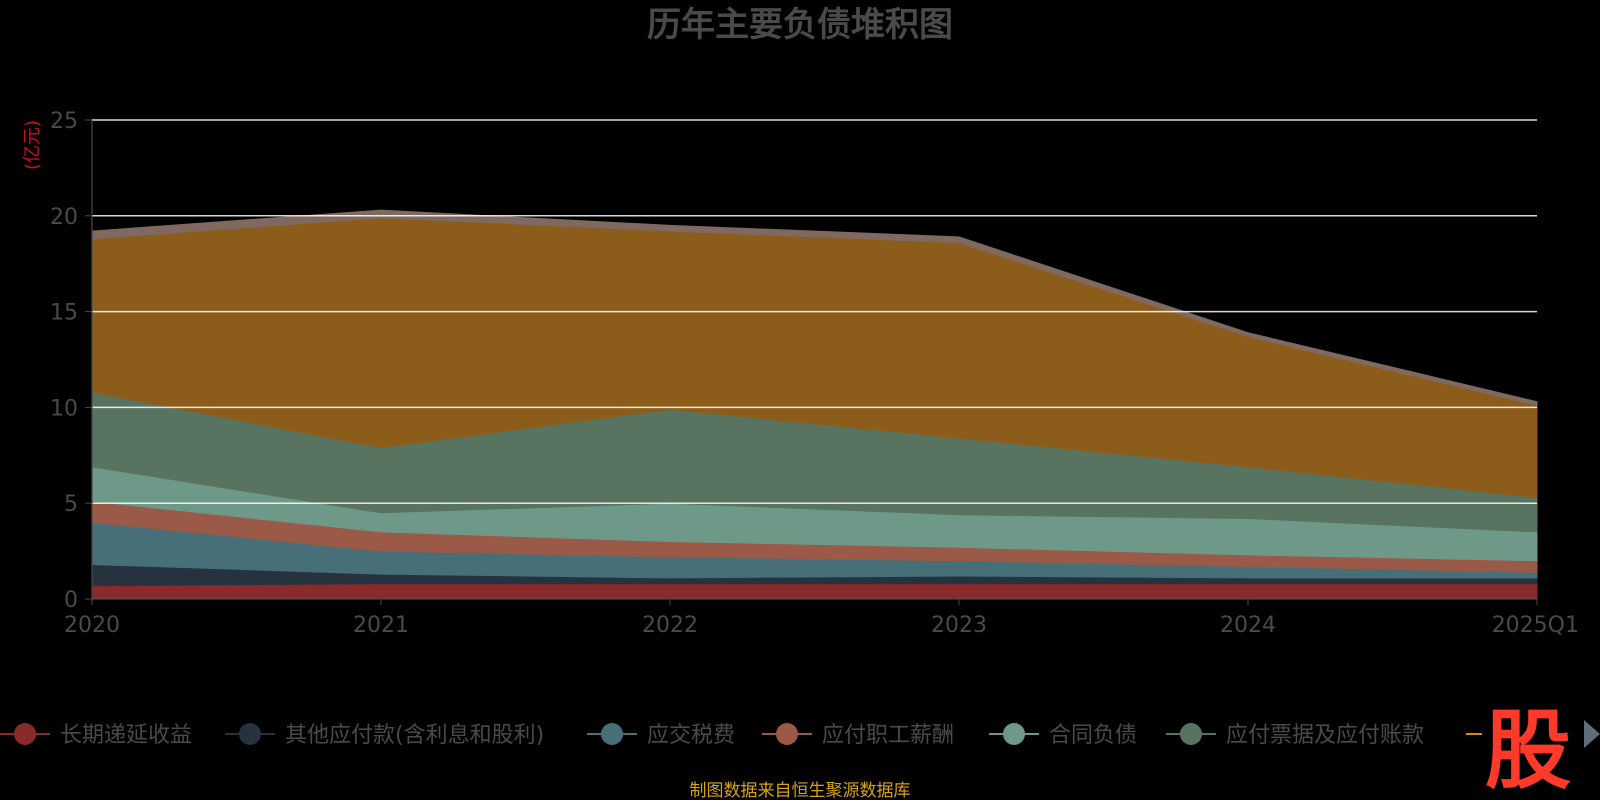  Describe the element at coordinates (1535, 625) in the screenshot. I see `x-tick-label: 2025Q1` at that location.